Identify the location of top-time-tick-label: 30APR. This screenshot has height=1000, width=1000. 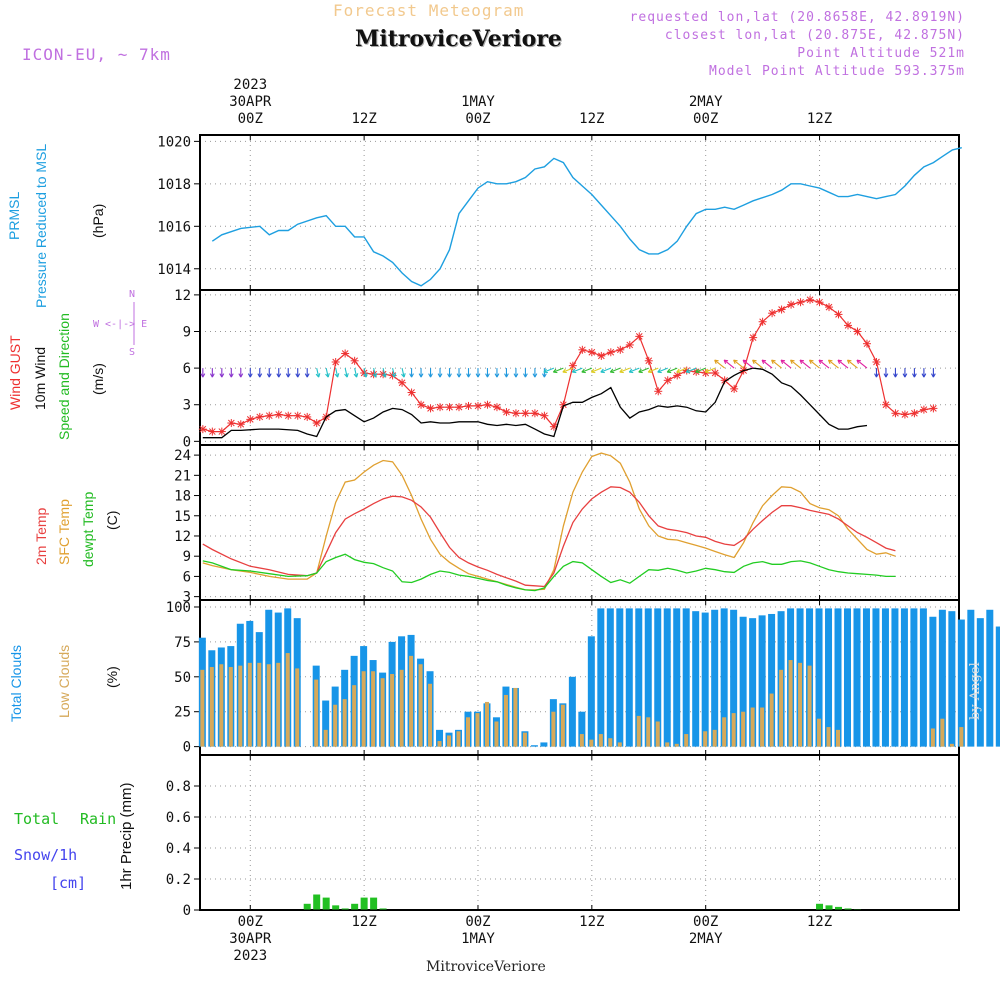
(250, 102).